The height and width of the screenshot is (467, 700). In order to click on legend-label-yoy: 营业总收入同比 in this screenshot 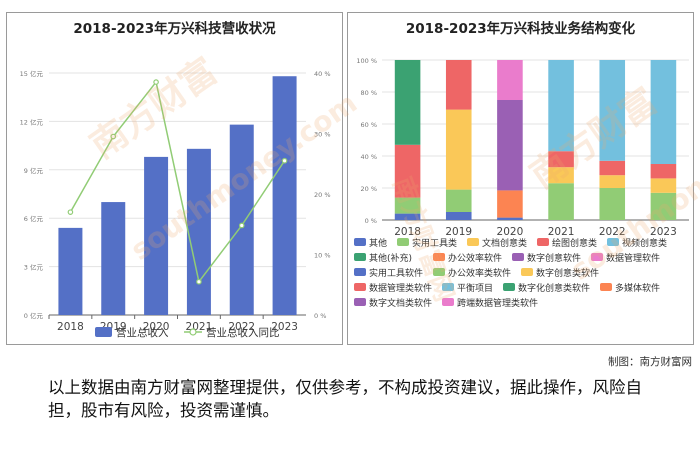, I will do `click(243, 332)`.